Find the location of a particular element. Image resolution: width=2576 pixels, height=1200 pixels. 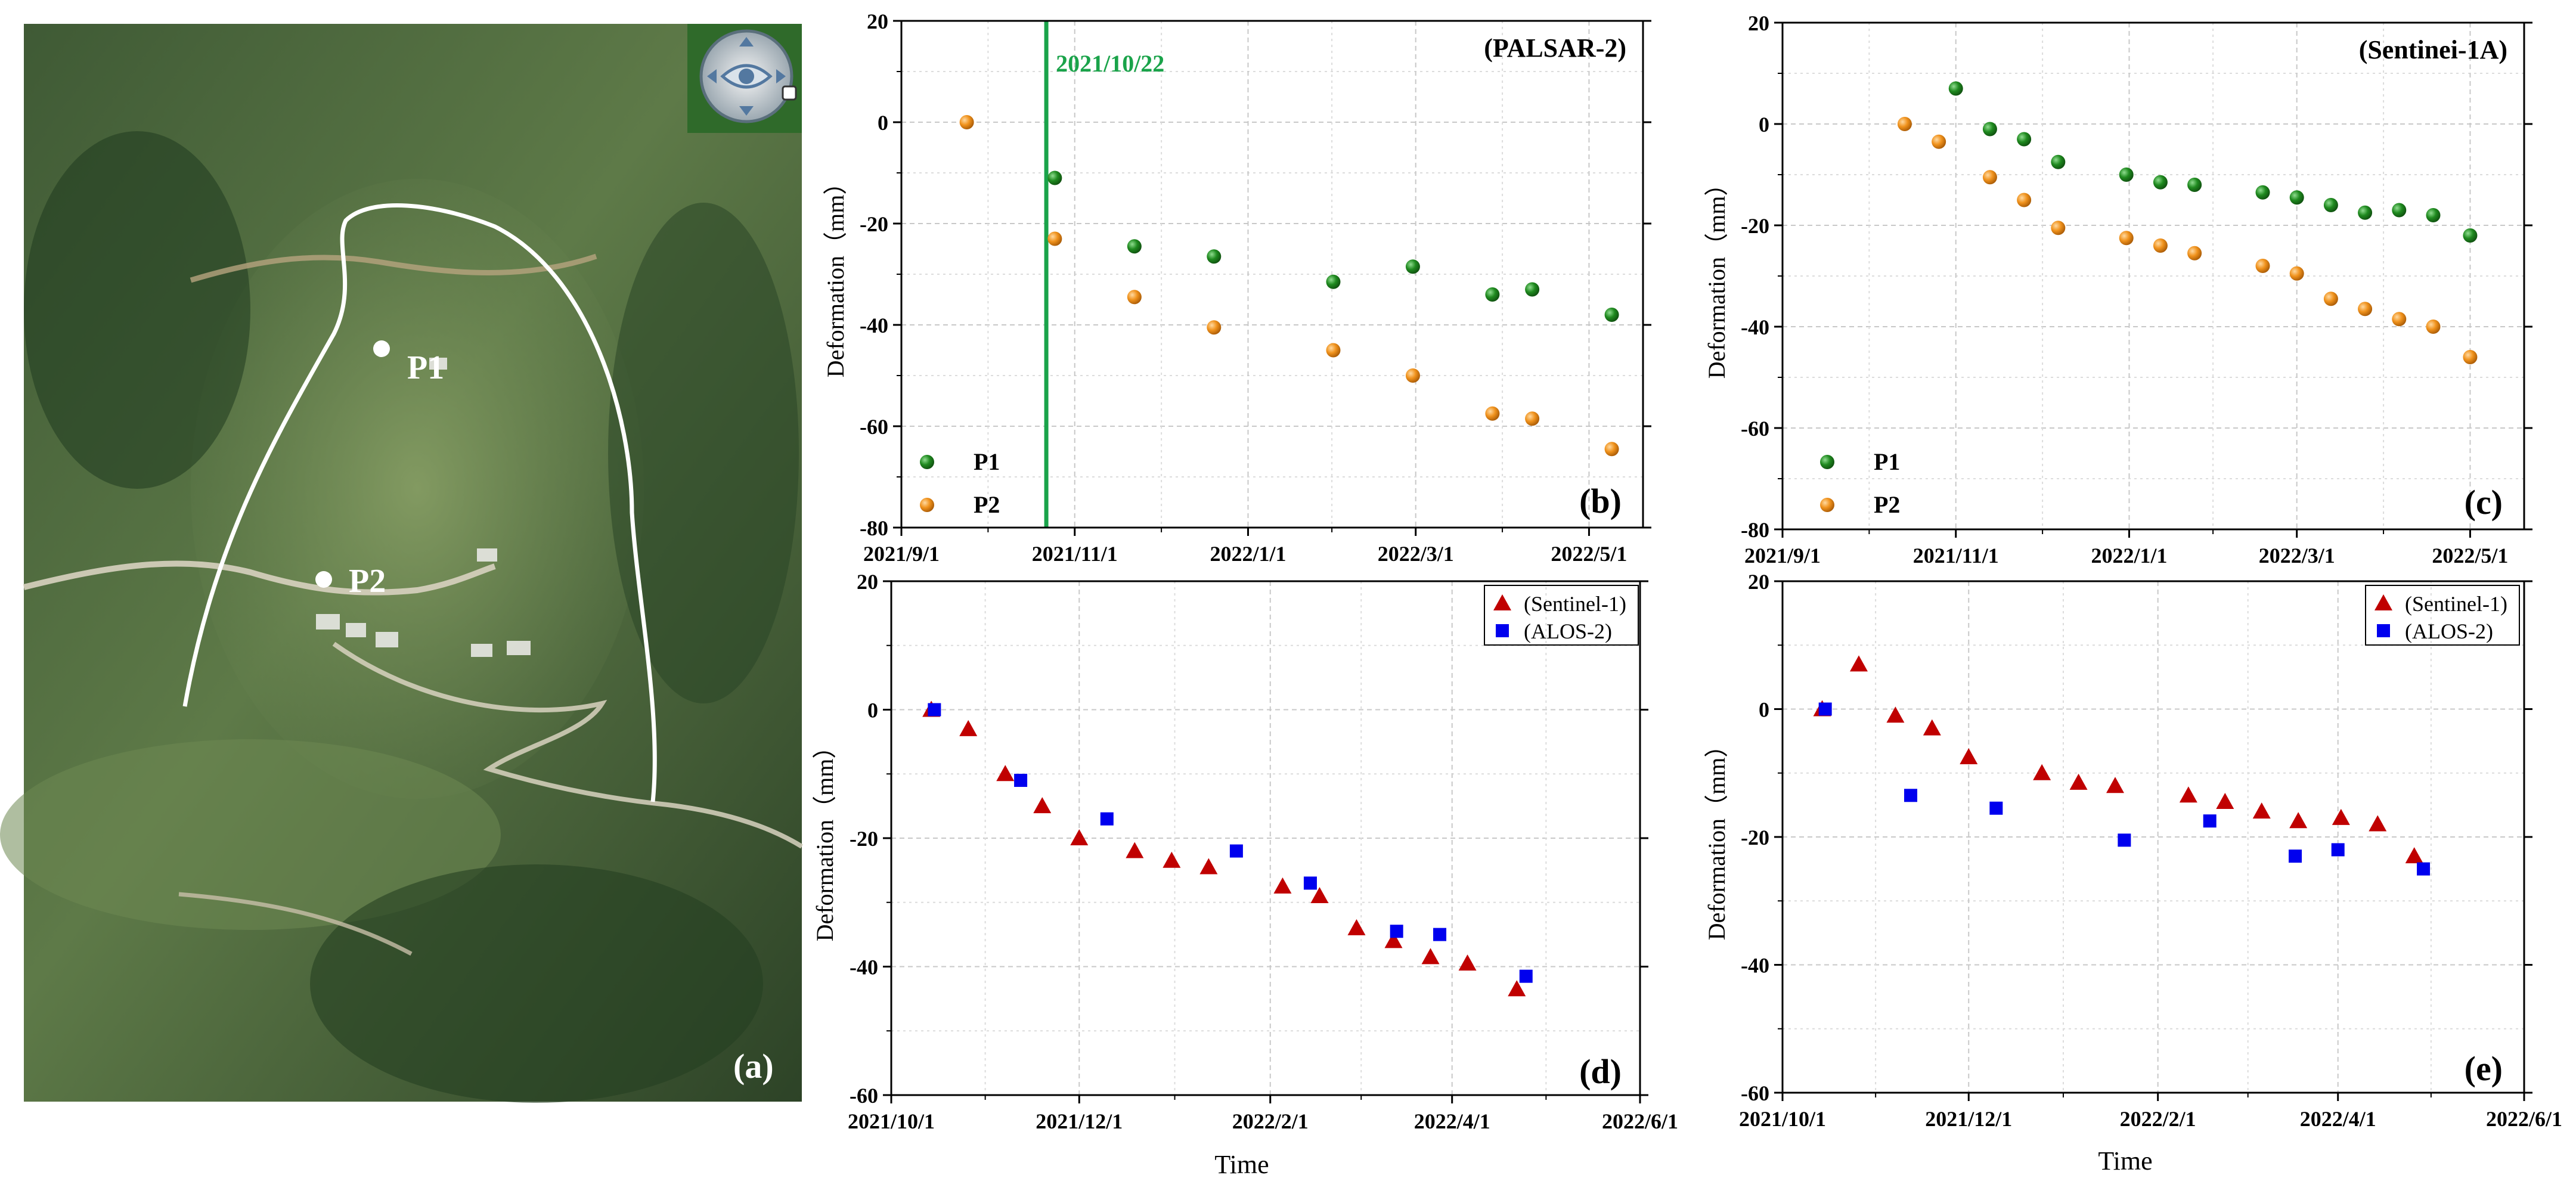

legend-label: P1 is located at coordinates (987, 461).